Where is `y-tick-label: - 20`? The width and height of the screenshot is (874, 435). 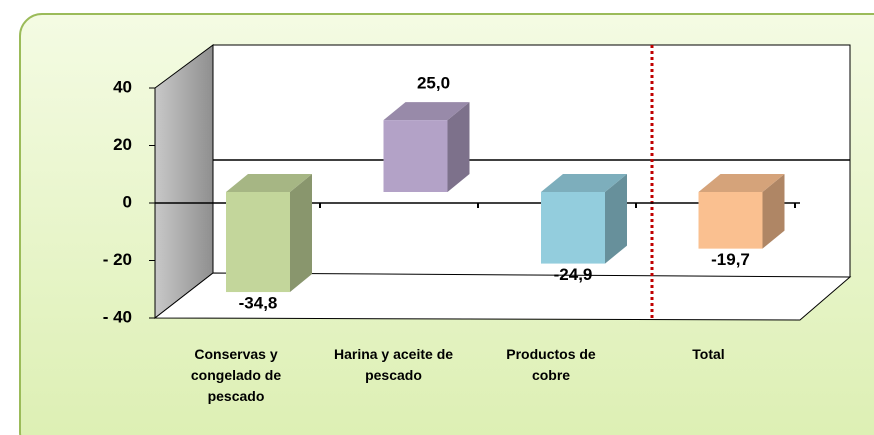 y-tick-label: - 20 is located at coordinates (117, 259).